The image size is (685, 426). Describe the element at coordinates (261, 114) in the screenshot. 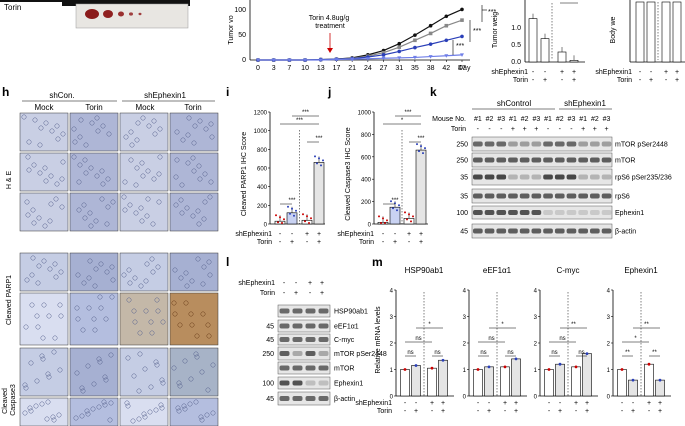

I see `y-tick-label: 1200` at that location.